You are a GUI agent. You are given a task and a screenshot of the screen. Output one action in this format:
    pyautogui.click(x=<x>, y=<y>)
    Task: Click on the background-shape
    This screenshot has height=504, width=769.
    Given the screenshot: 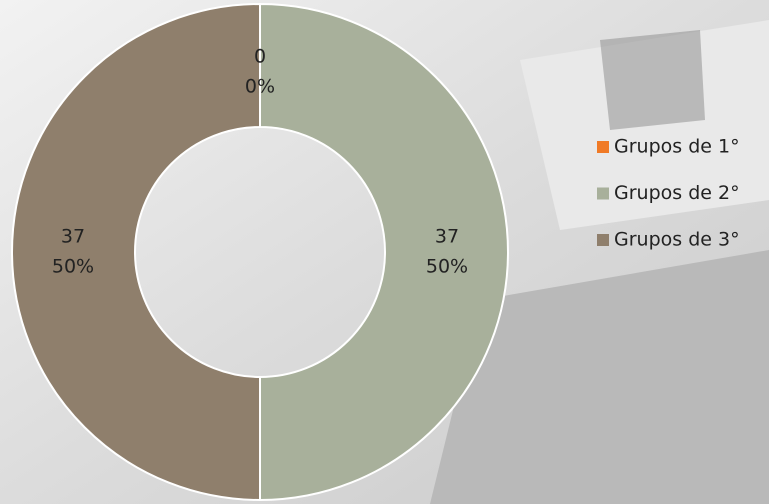 What is the action you would take?
    pyautogui.click(x=652, y=80)
    